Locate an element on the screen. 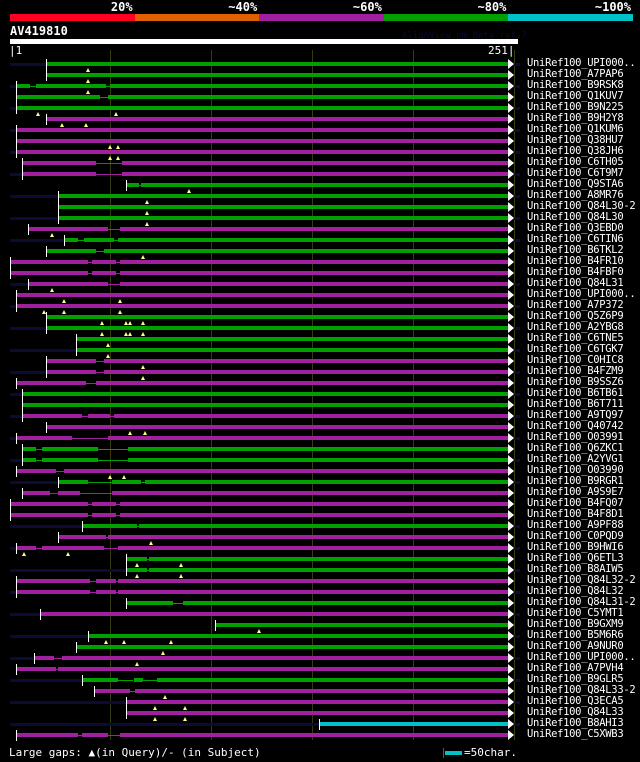 The image size is (640, 762). hit-label: UniRef100_Q6ZKC1 is located at coordinates (575, 448).